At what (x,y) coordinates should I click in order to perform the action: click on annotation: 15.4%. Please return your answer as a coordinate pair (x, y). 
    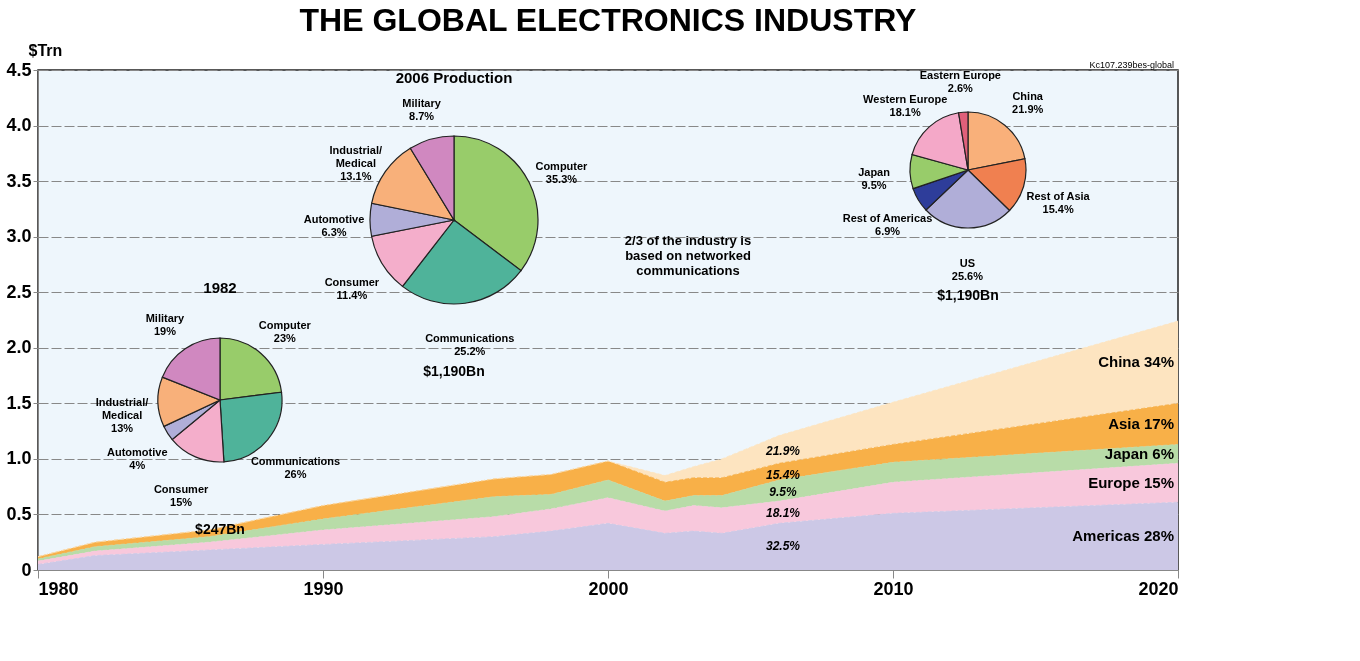
    Looking at the image, I should click on (783, 475).